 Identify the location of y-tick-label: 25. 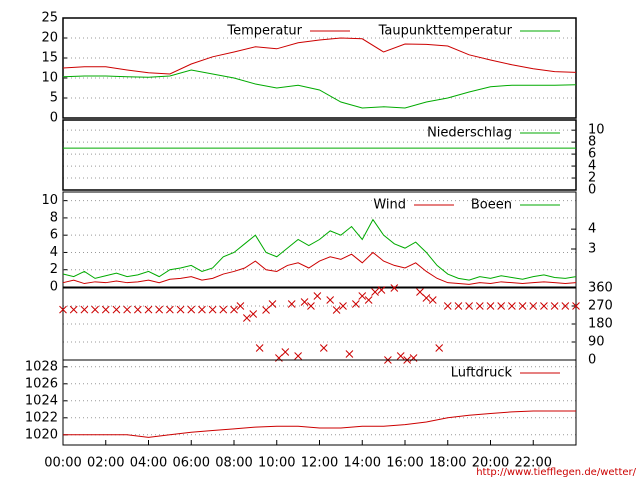
(49, 18).